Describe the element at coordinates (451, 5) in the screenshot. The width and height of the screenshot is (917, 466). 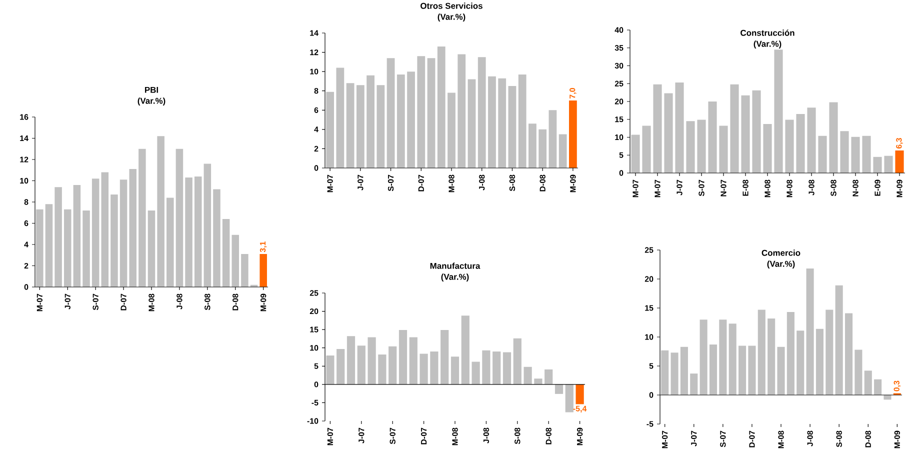
I see `chart-title: Otros Servicios` at that location.